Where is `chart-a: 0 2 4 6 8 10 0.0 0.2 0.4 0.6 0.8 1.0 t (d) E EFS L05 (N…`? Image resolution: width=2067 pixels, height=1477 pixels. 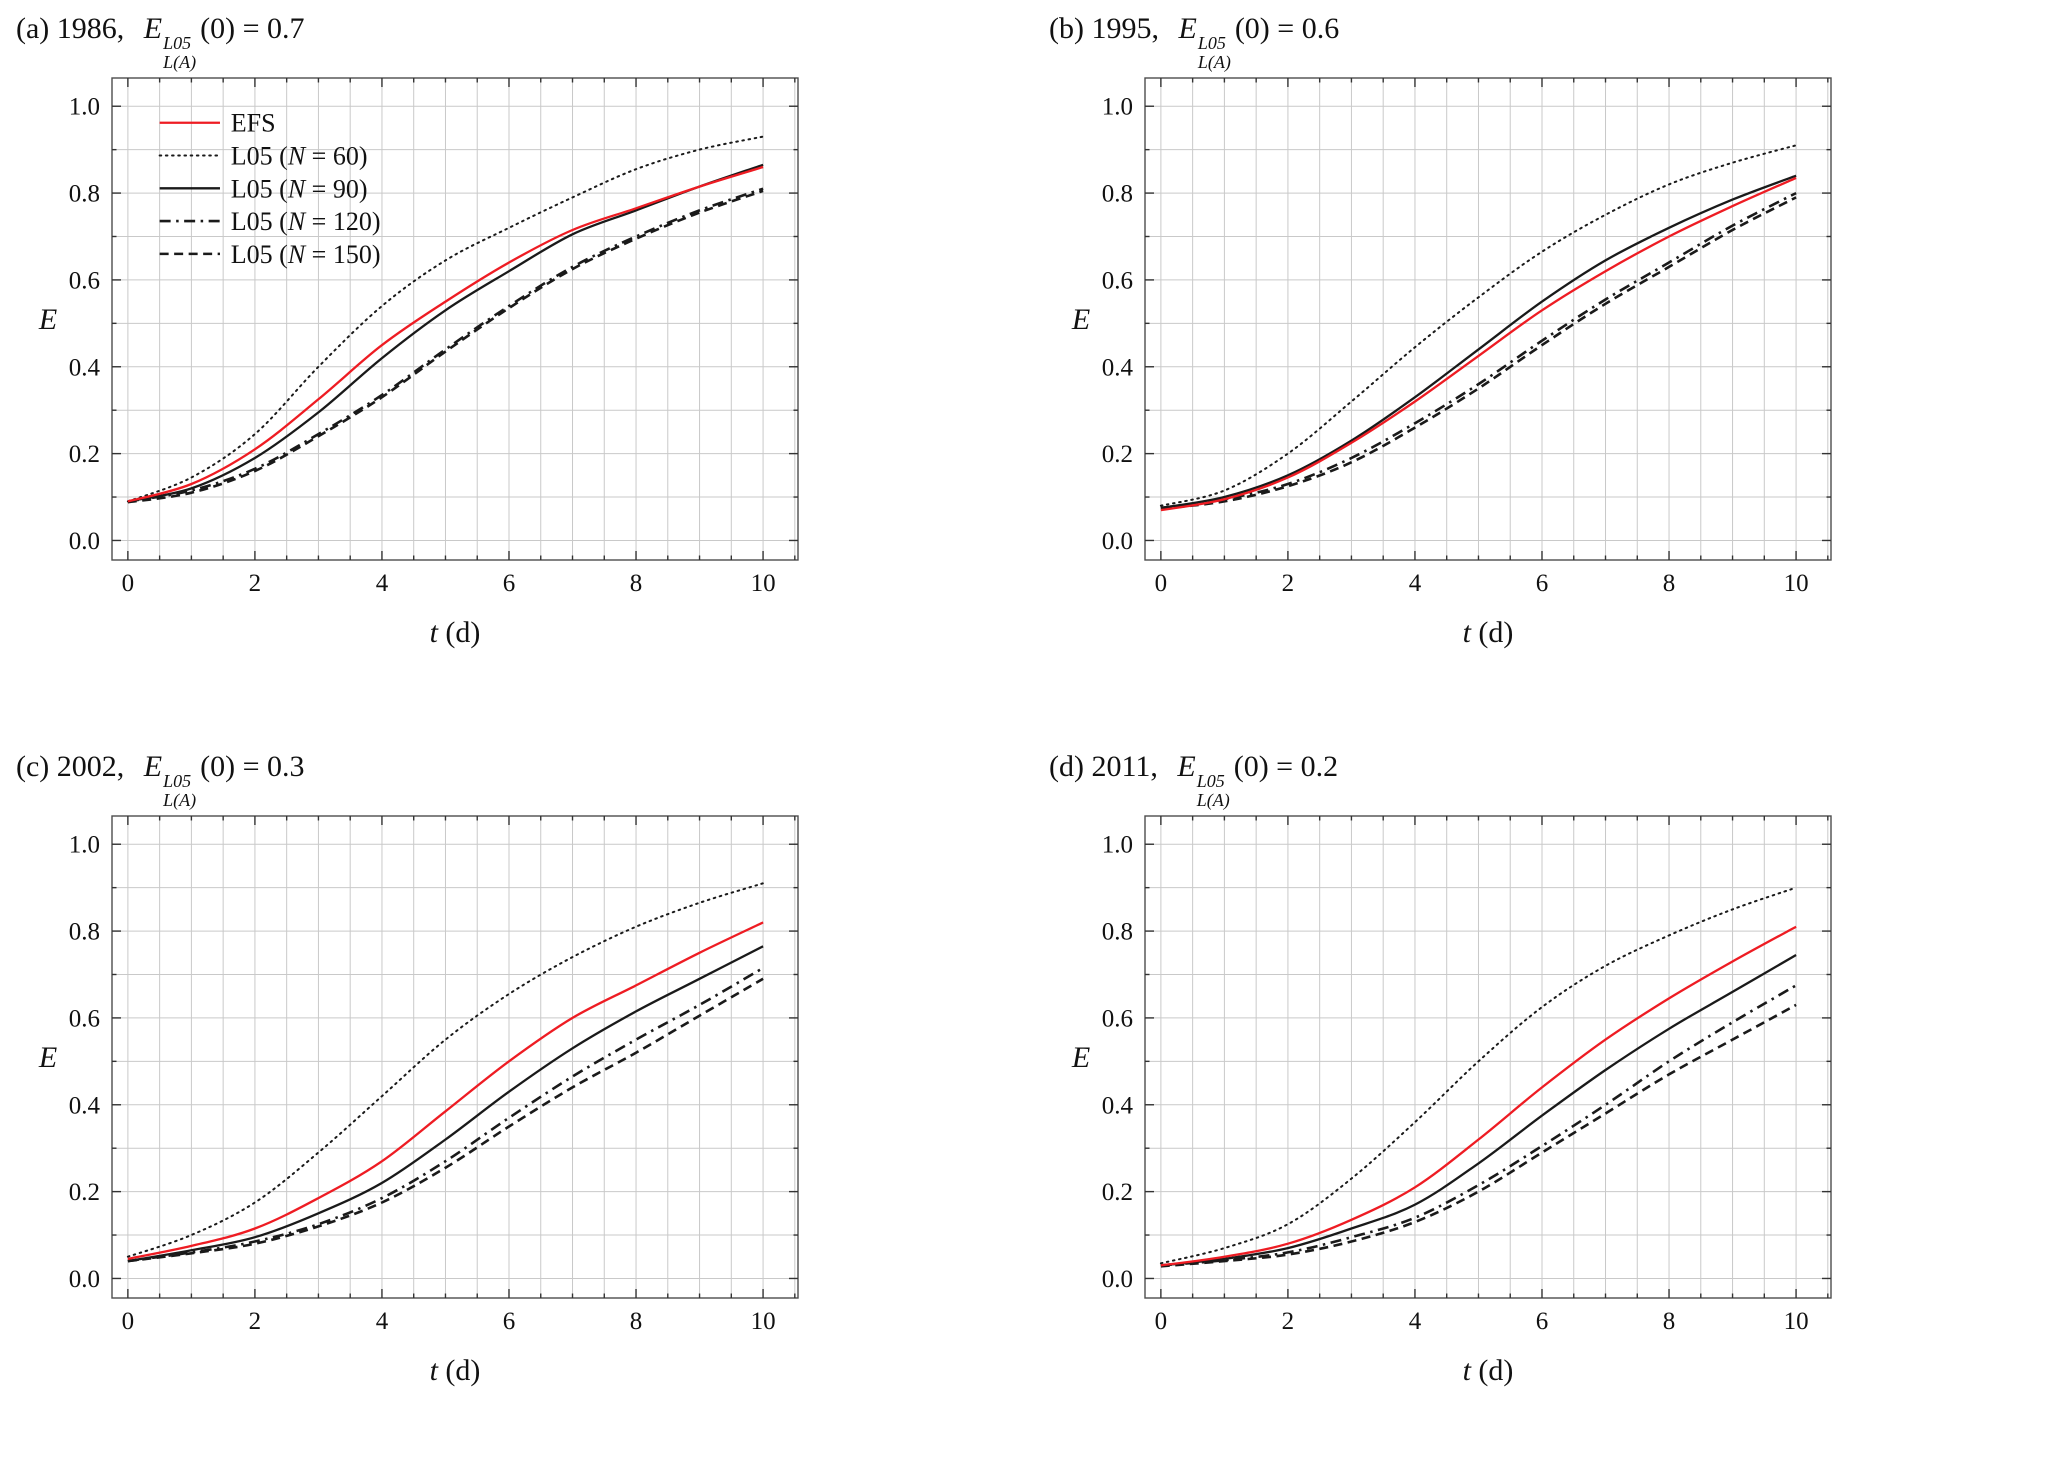 chart-a: 0 2 4 6 8 10 0.0 0.2 0.4 0.6 0.8 1.0 t (d) E EFS L05 (N… is located at coordinates (418, 363).